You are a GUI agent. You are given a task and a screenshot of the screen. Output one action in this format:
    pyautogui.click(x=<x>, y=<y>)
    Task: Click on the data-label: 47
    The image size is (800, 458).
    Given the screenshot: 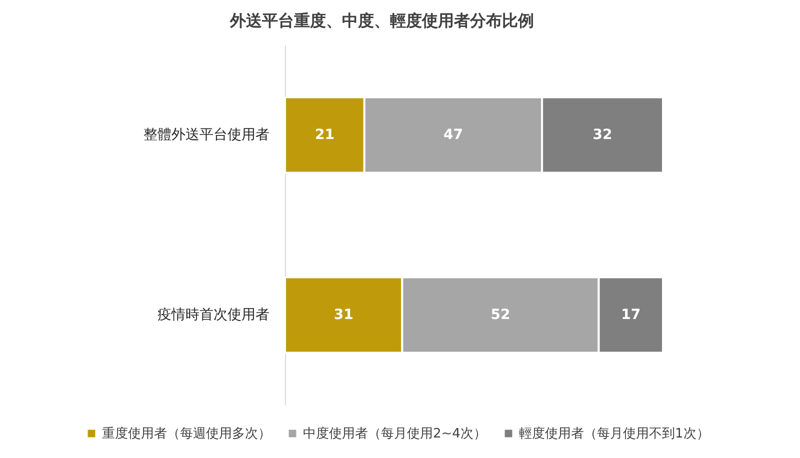 What is the action you would take?
    pyautogui.click(x=453, y=135)
    